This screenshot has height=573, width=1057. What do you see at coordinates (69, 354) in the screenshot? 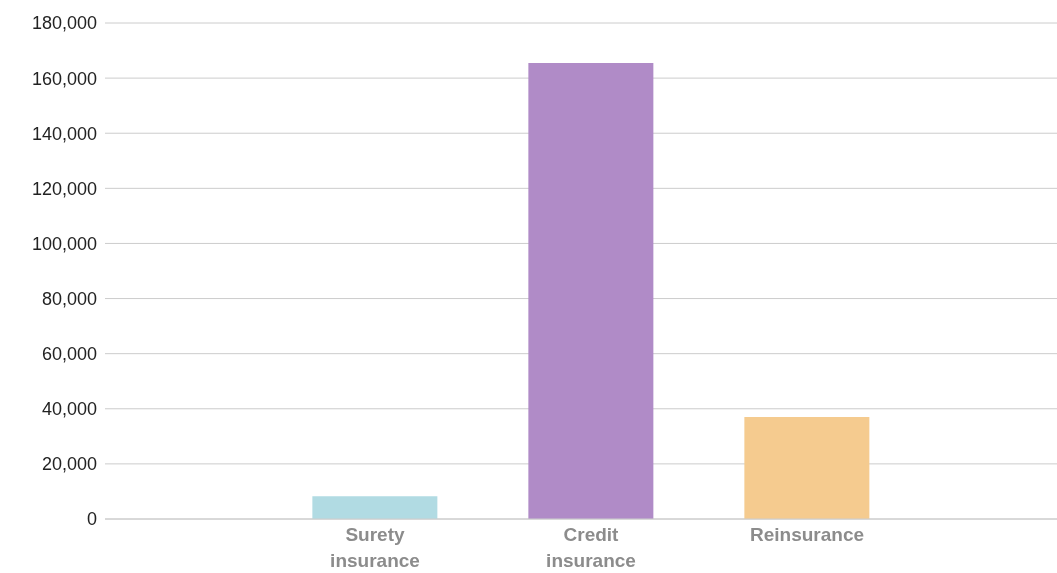
I see `y-tick-label: 60,000` at bounding box center [69, 354].